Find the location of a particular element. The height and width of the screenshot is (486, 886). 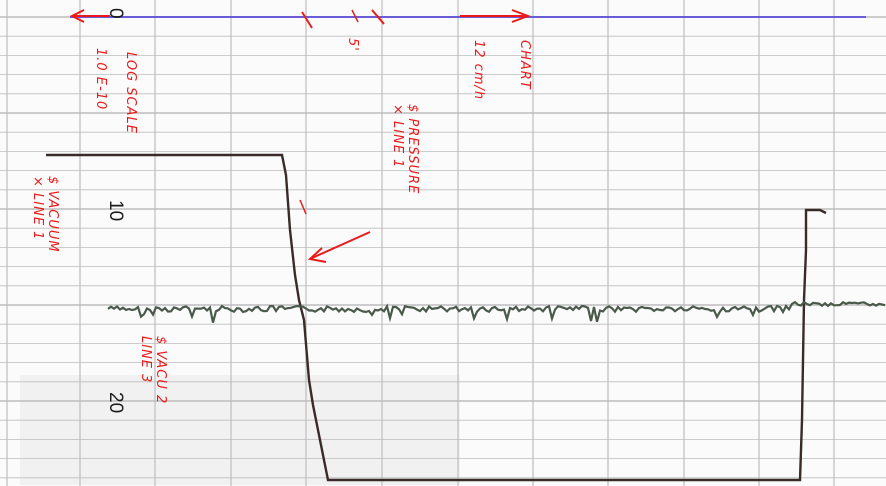

chart-arrow is located at coordinates (495, 16).